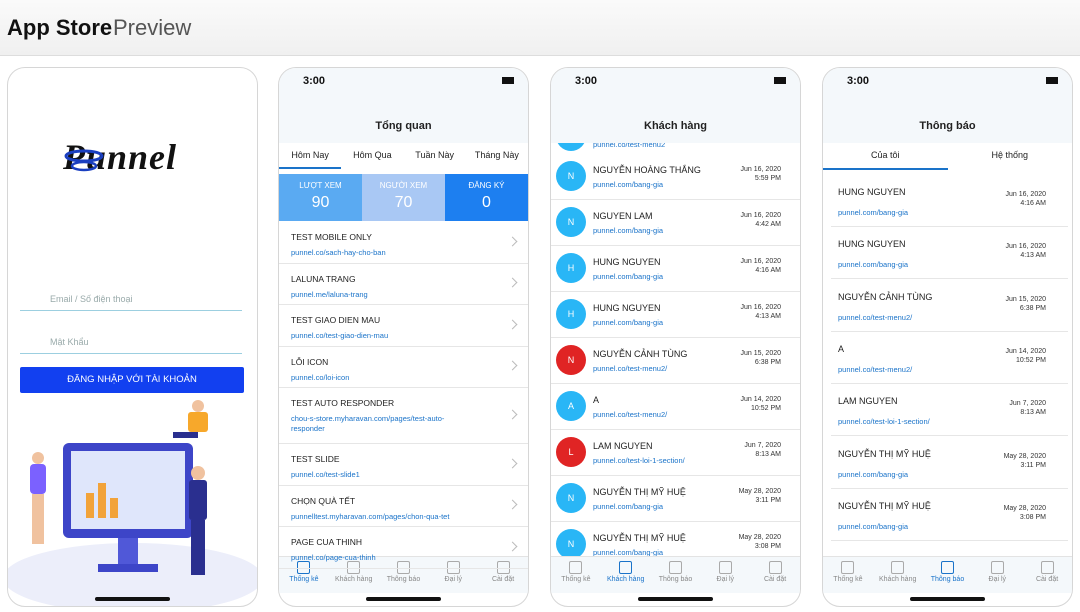 This screenshot has width=1080, height=612. What do you see at coordinates (628, 276) in the screenshot?
I see `row-url: punnel.com/bang-gia` at bounding box center [628, 276].